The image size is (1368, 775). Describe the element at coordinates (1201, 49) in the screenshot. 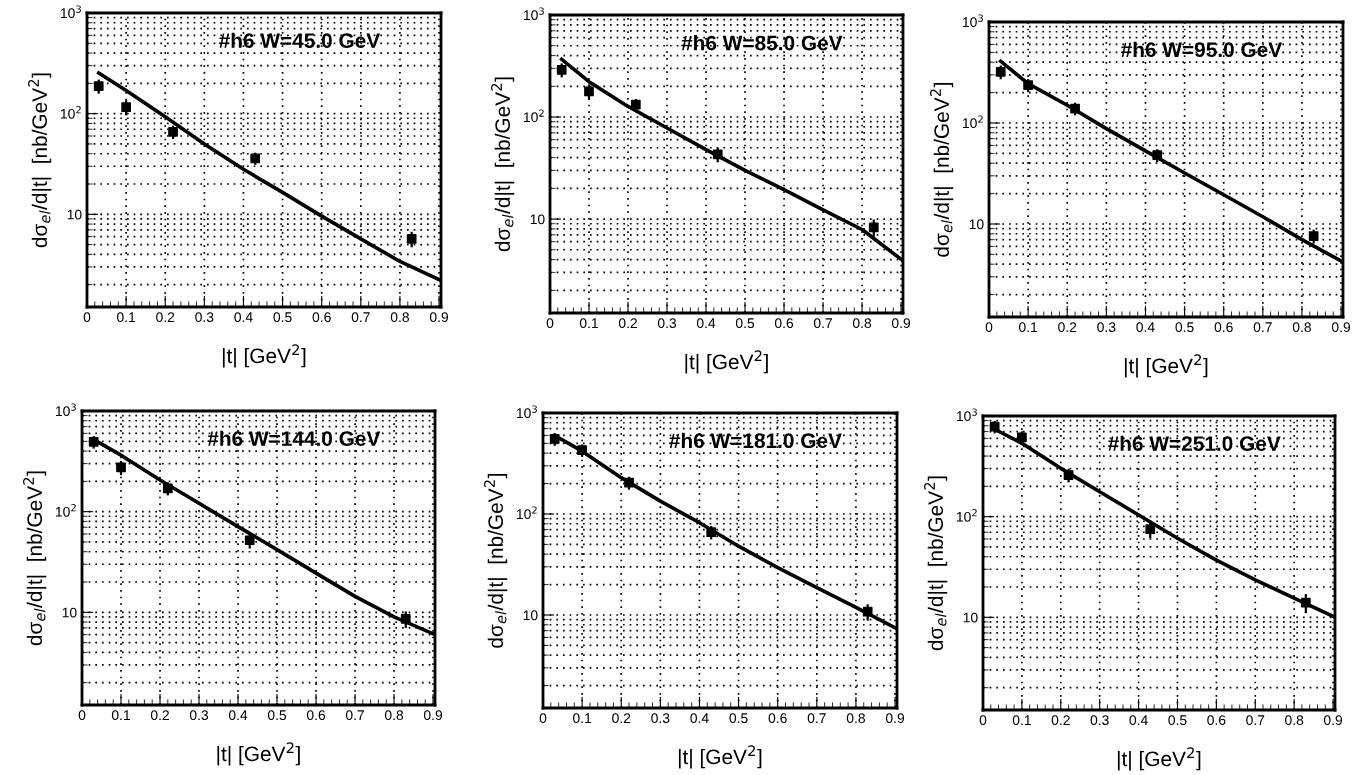

I see `text: #h6 W=95.0 GeV` at that location.